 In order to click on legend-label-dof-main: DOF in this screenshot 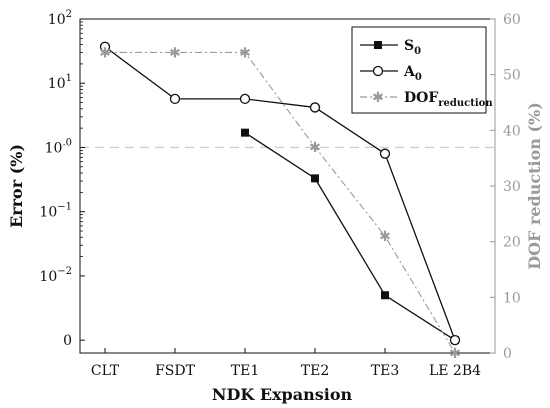, I will do `click(421, 98)`.